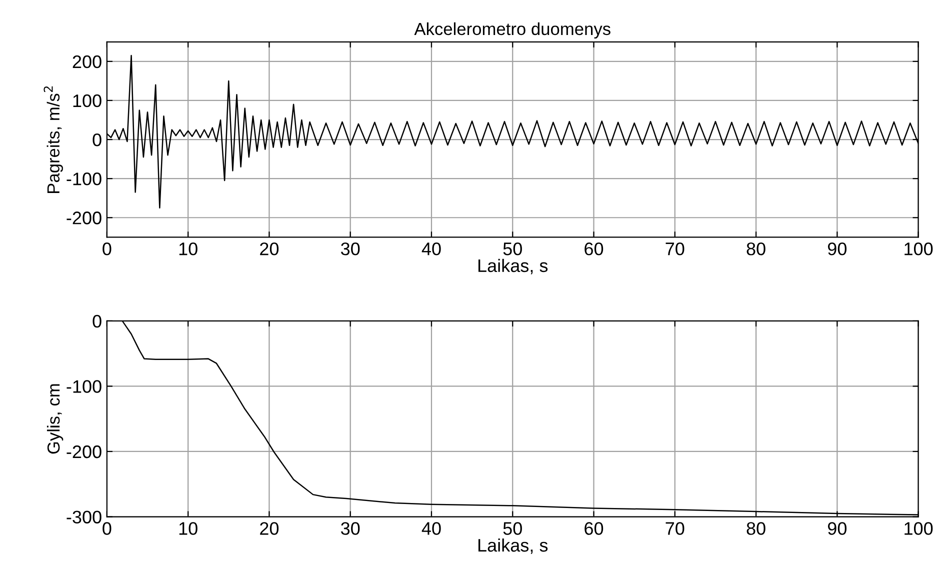  What do you see at coordinates (53, 139) in the screenshot?
I see `y-axis-title: Pagreits, m/s$^{2}$` at bounding box center [53, 139].